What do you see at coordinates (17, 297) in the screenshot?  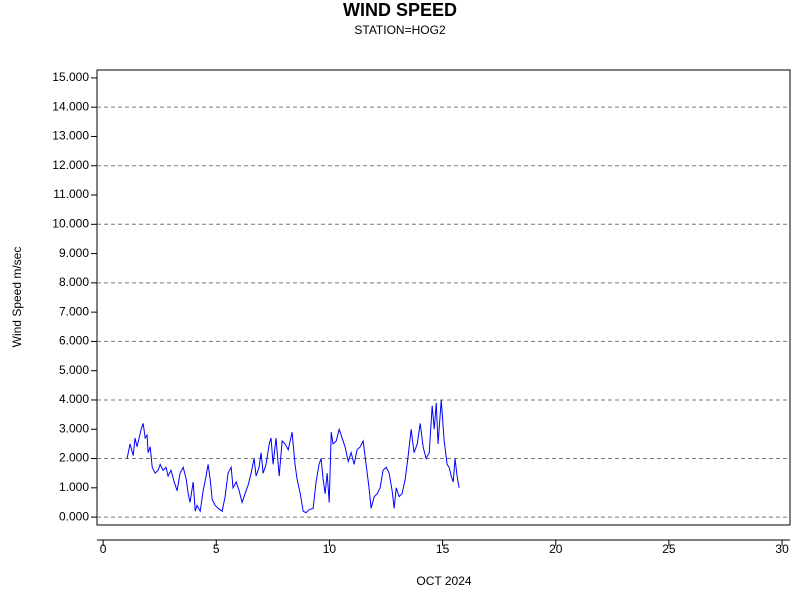 I see `y-axis-label: Wind Speed m/sec` at bounding box center [17, 297].